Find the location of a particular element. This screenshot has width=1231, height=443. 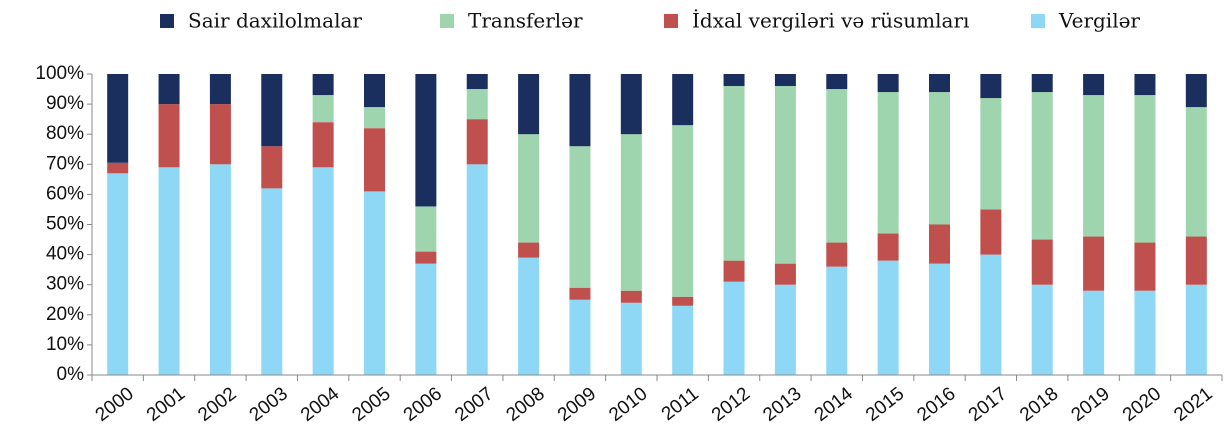

legend-label: Sair daxilolmalar is located at coordinates (275, 21).